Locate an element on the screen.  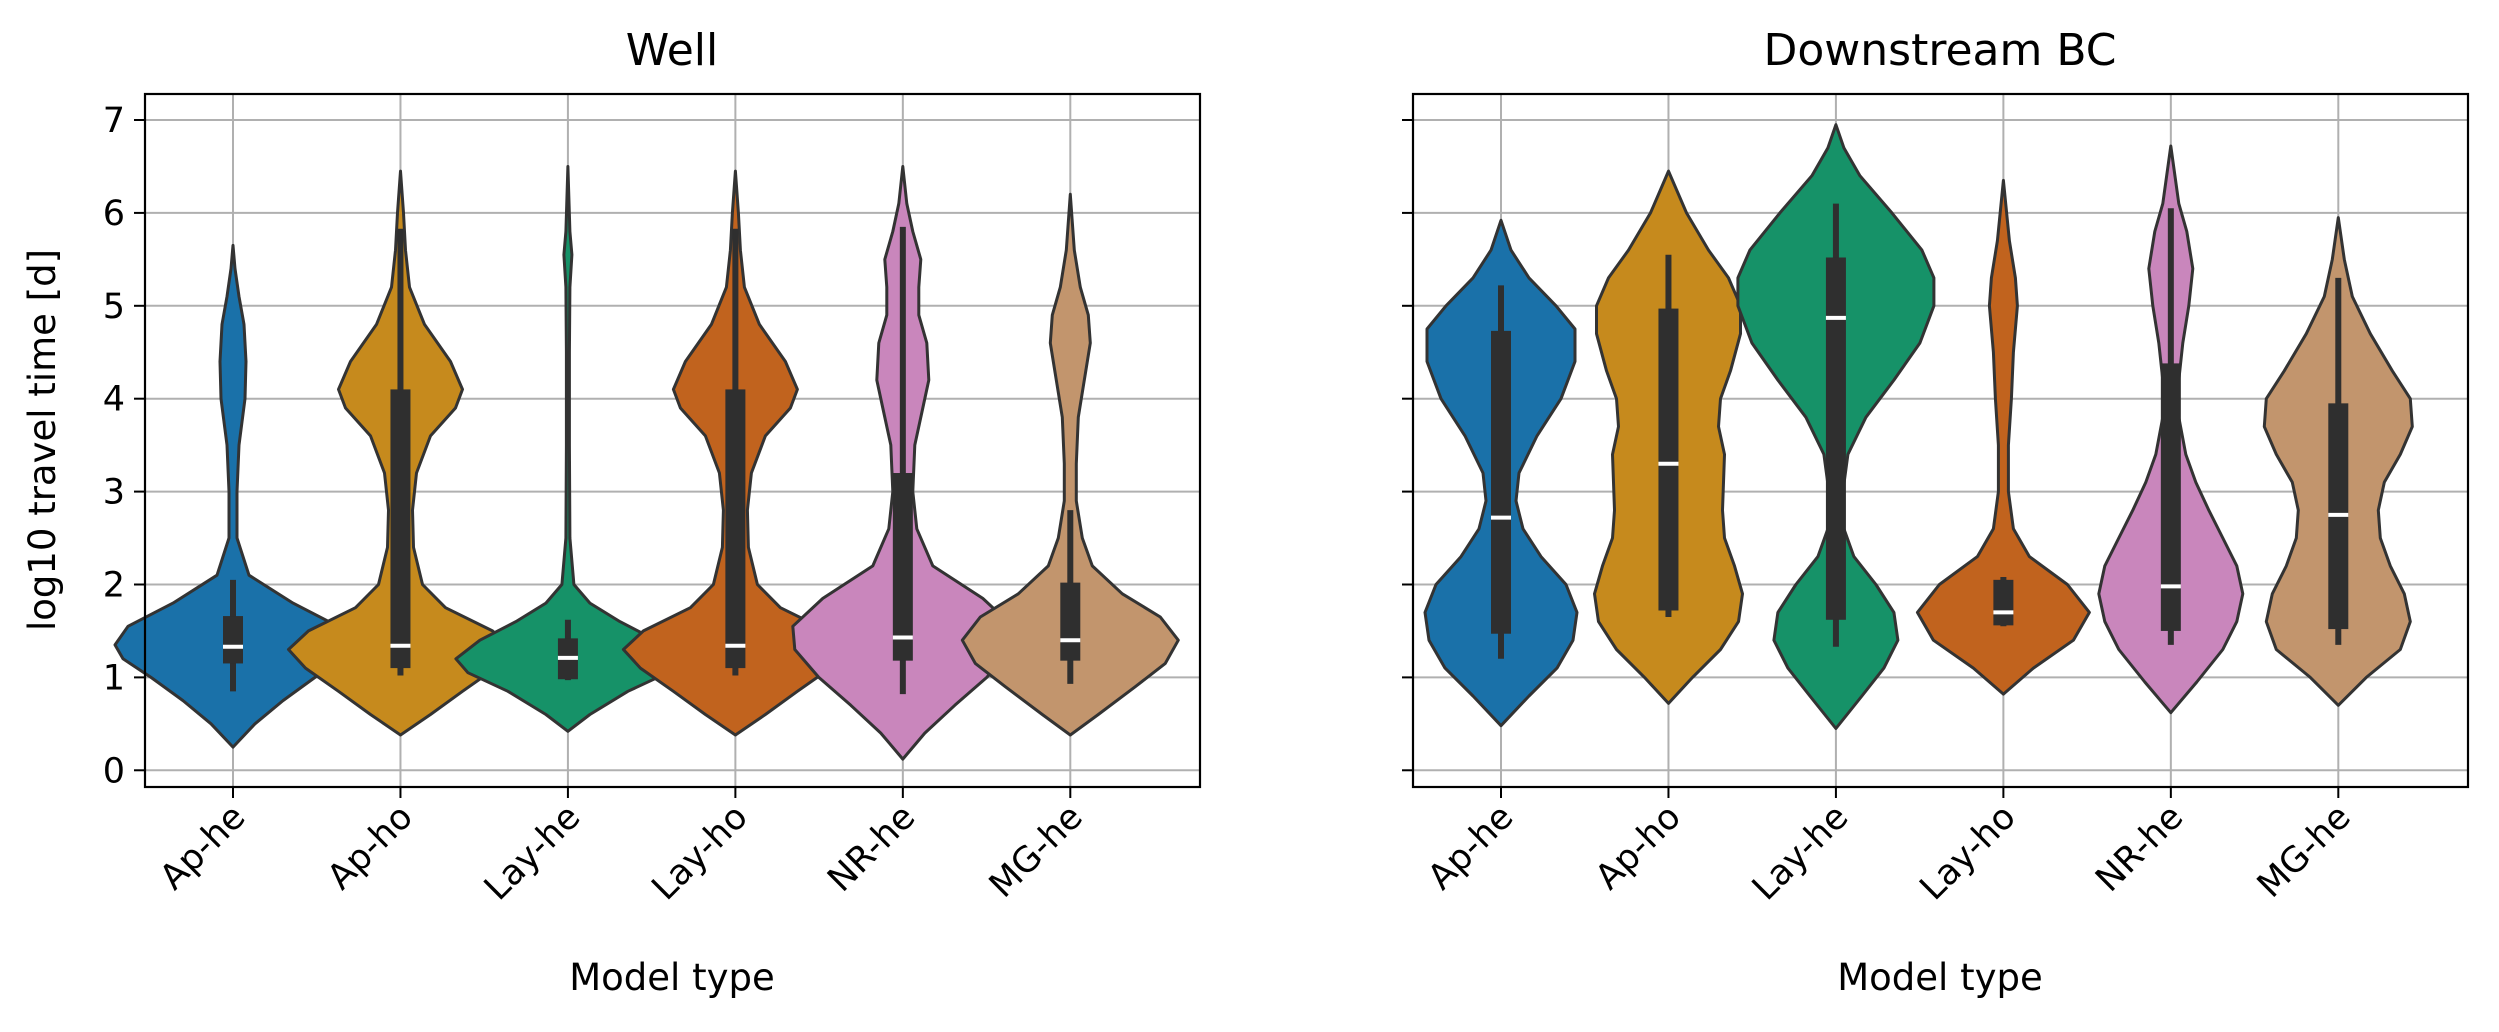
y-tick-label: 4 is located at coordinates (114, 400).